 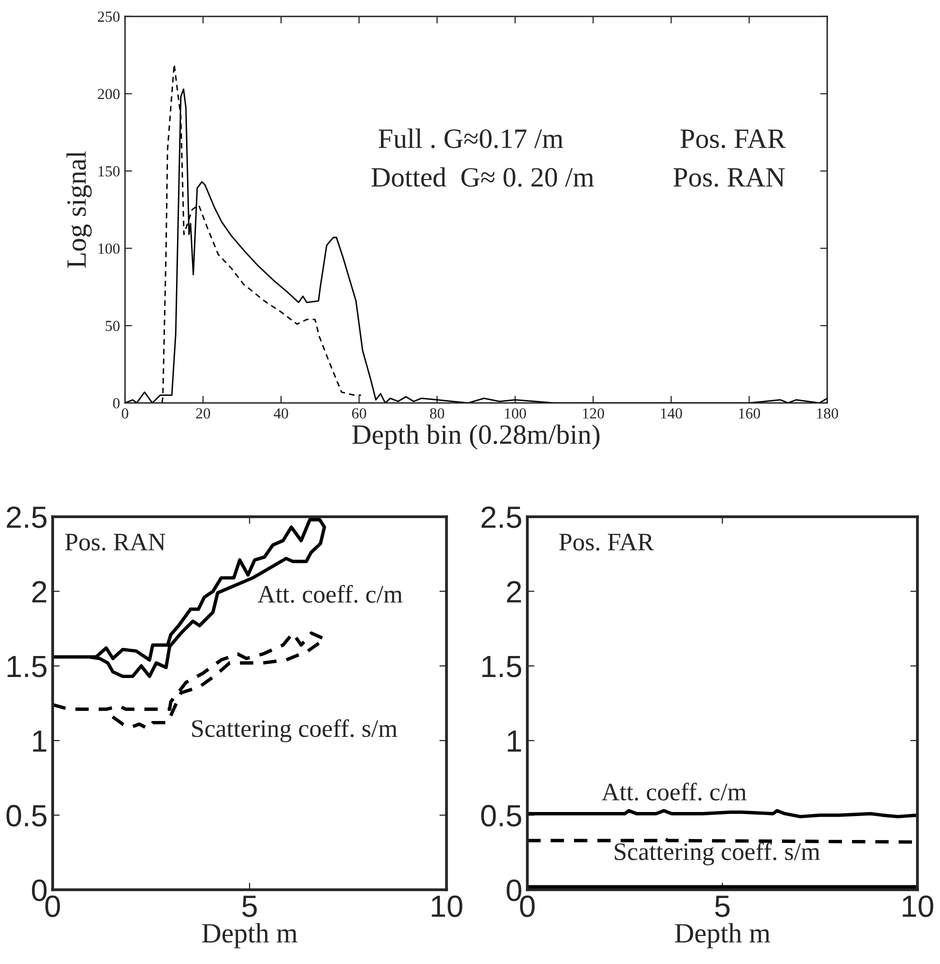 I want to click on x-tick-label: 140, so click(x=671, y=413).